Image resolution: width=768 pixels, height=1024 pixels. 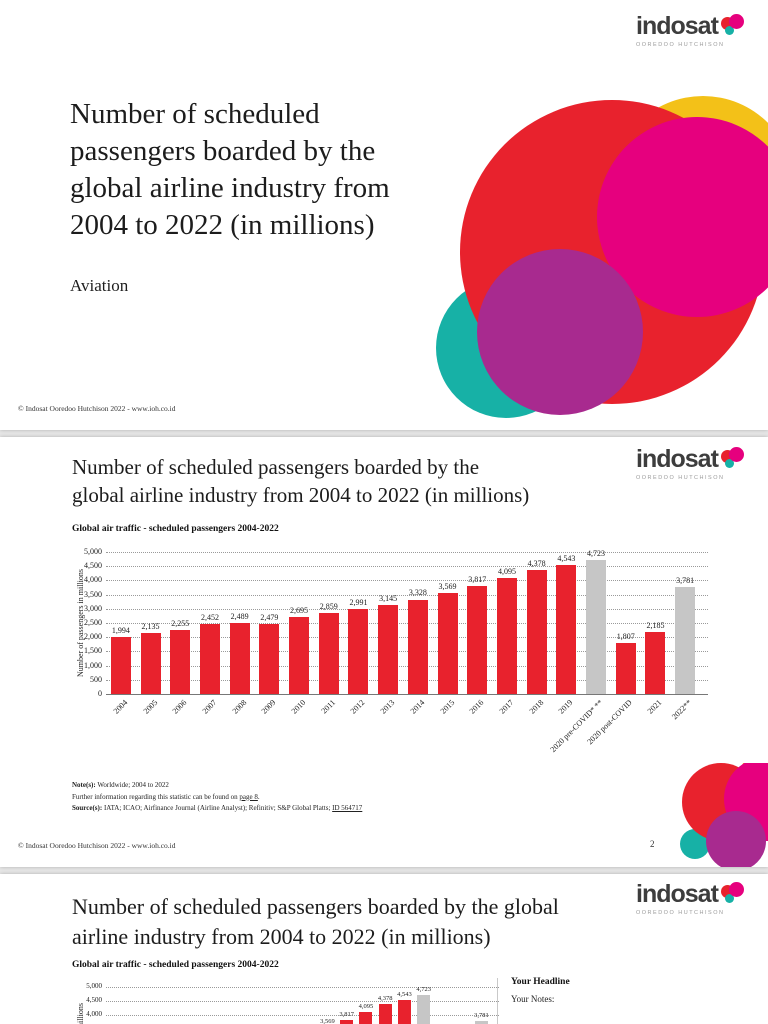 I want to click on bar-2015, so click(x=447, y=643).